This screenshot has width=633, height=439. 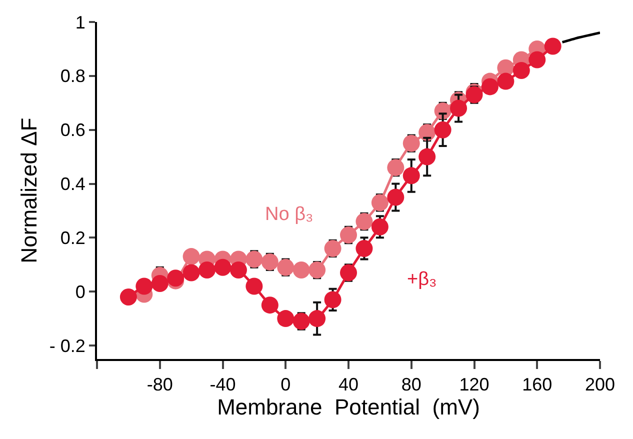 I want to click on y-axis-title: Normalized ΔF, so click(x=29, y=191).